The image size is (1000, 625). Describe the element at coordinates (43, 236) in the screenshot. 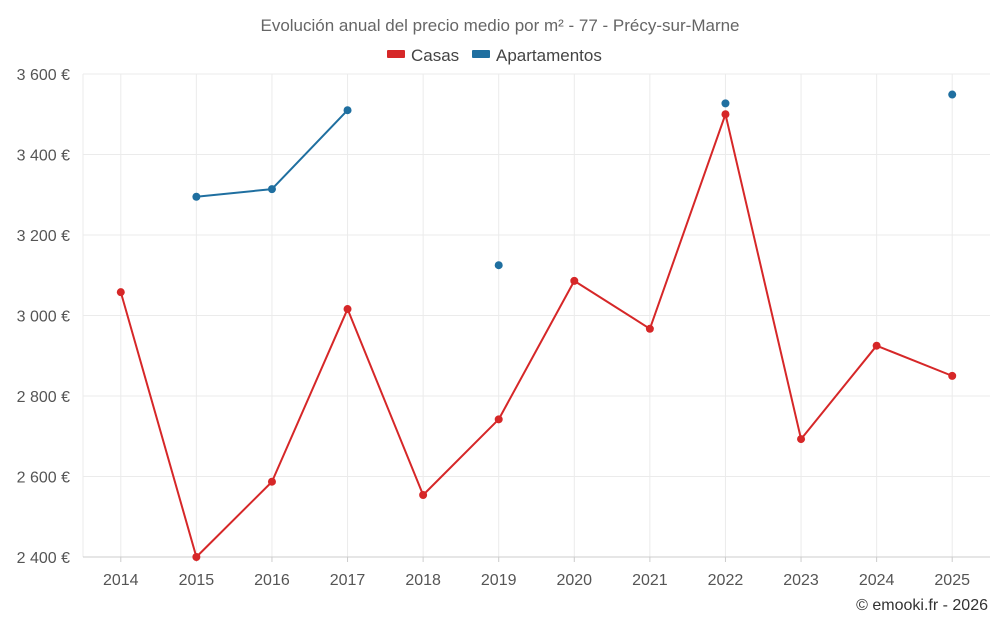

I see `y-tick-label: 3 200 €` at that location.